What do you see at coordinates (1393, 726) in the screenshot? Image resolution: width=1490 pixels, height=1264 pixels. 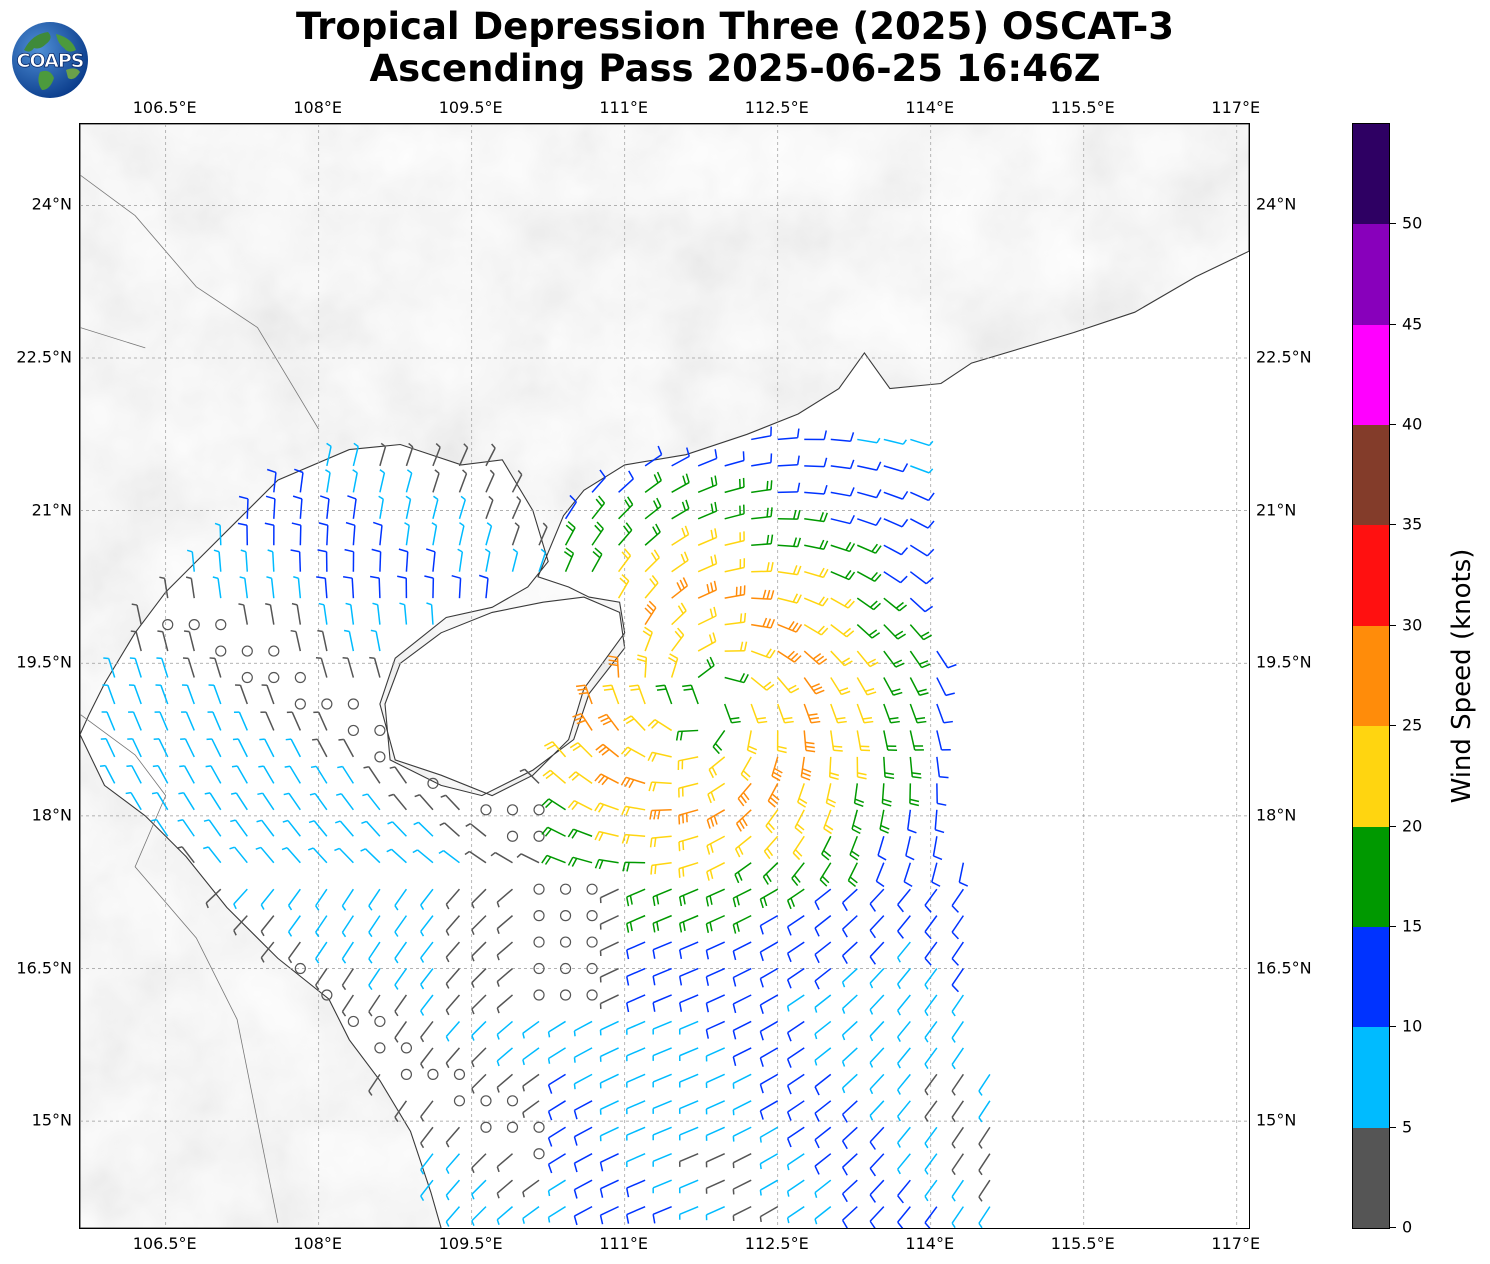 I see `colorbar-tick-mark` at bounding box center [1393, 726].